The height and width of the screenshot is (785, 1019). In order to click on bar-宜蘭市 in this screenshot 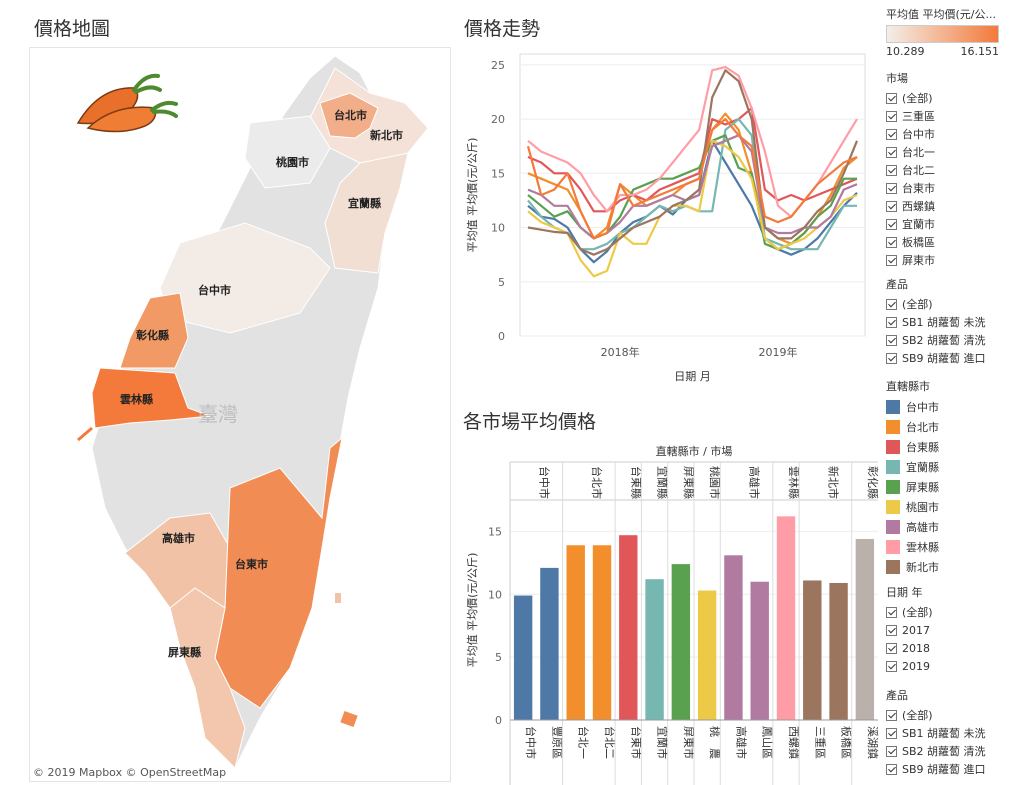, I will do `click(654, 649)`.